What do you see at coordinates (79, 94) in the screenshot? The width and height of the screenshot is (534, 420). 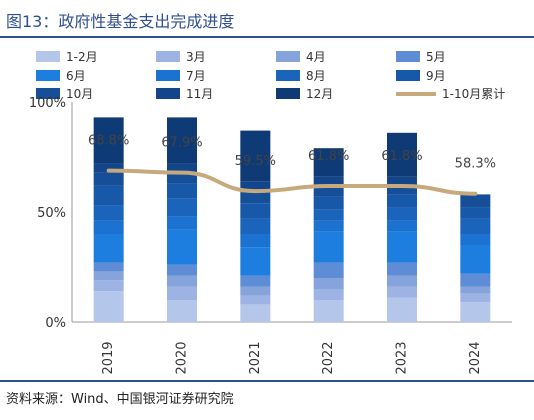 I see `legend-label: 10月` at bounding box center [79, 94].